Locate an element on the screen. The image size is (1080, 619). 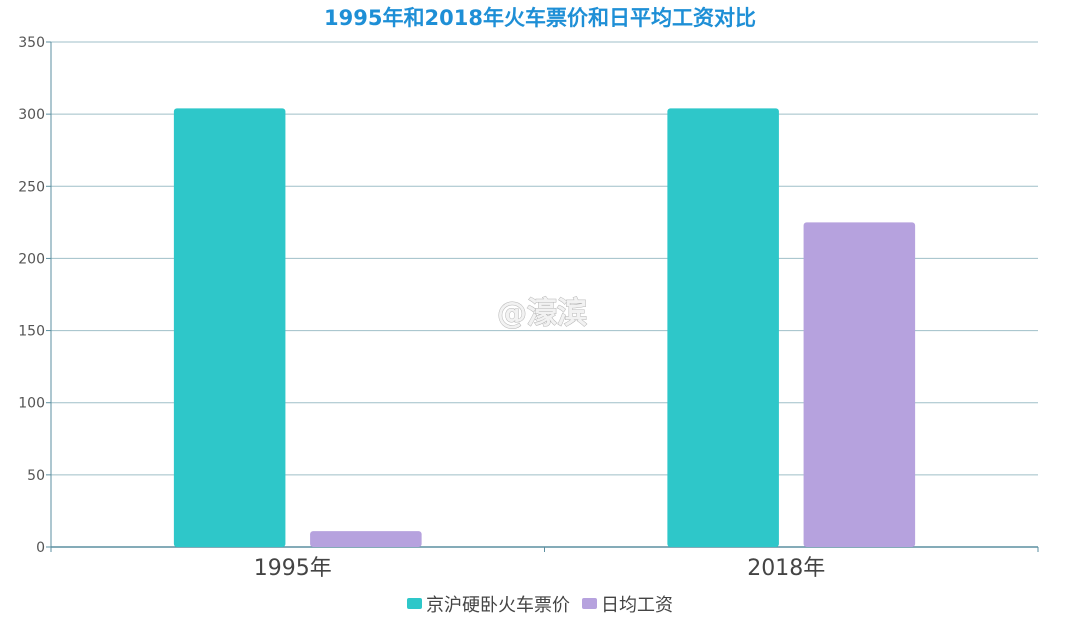
y-tick-label: 100 is located at coordinates (31, 404).